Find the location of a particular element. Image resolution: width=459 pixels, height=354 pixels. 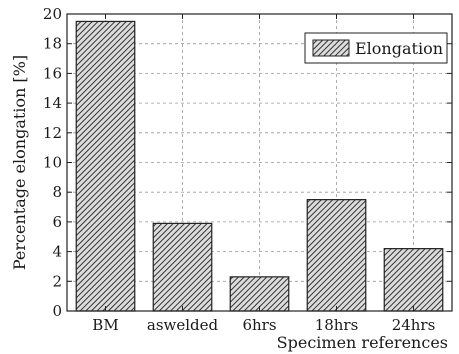

bar-aswelded is located at coordinates (182, 267).